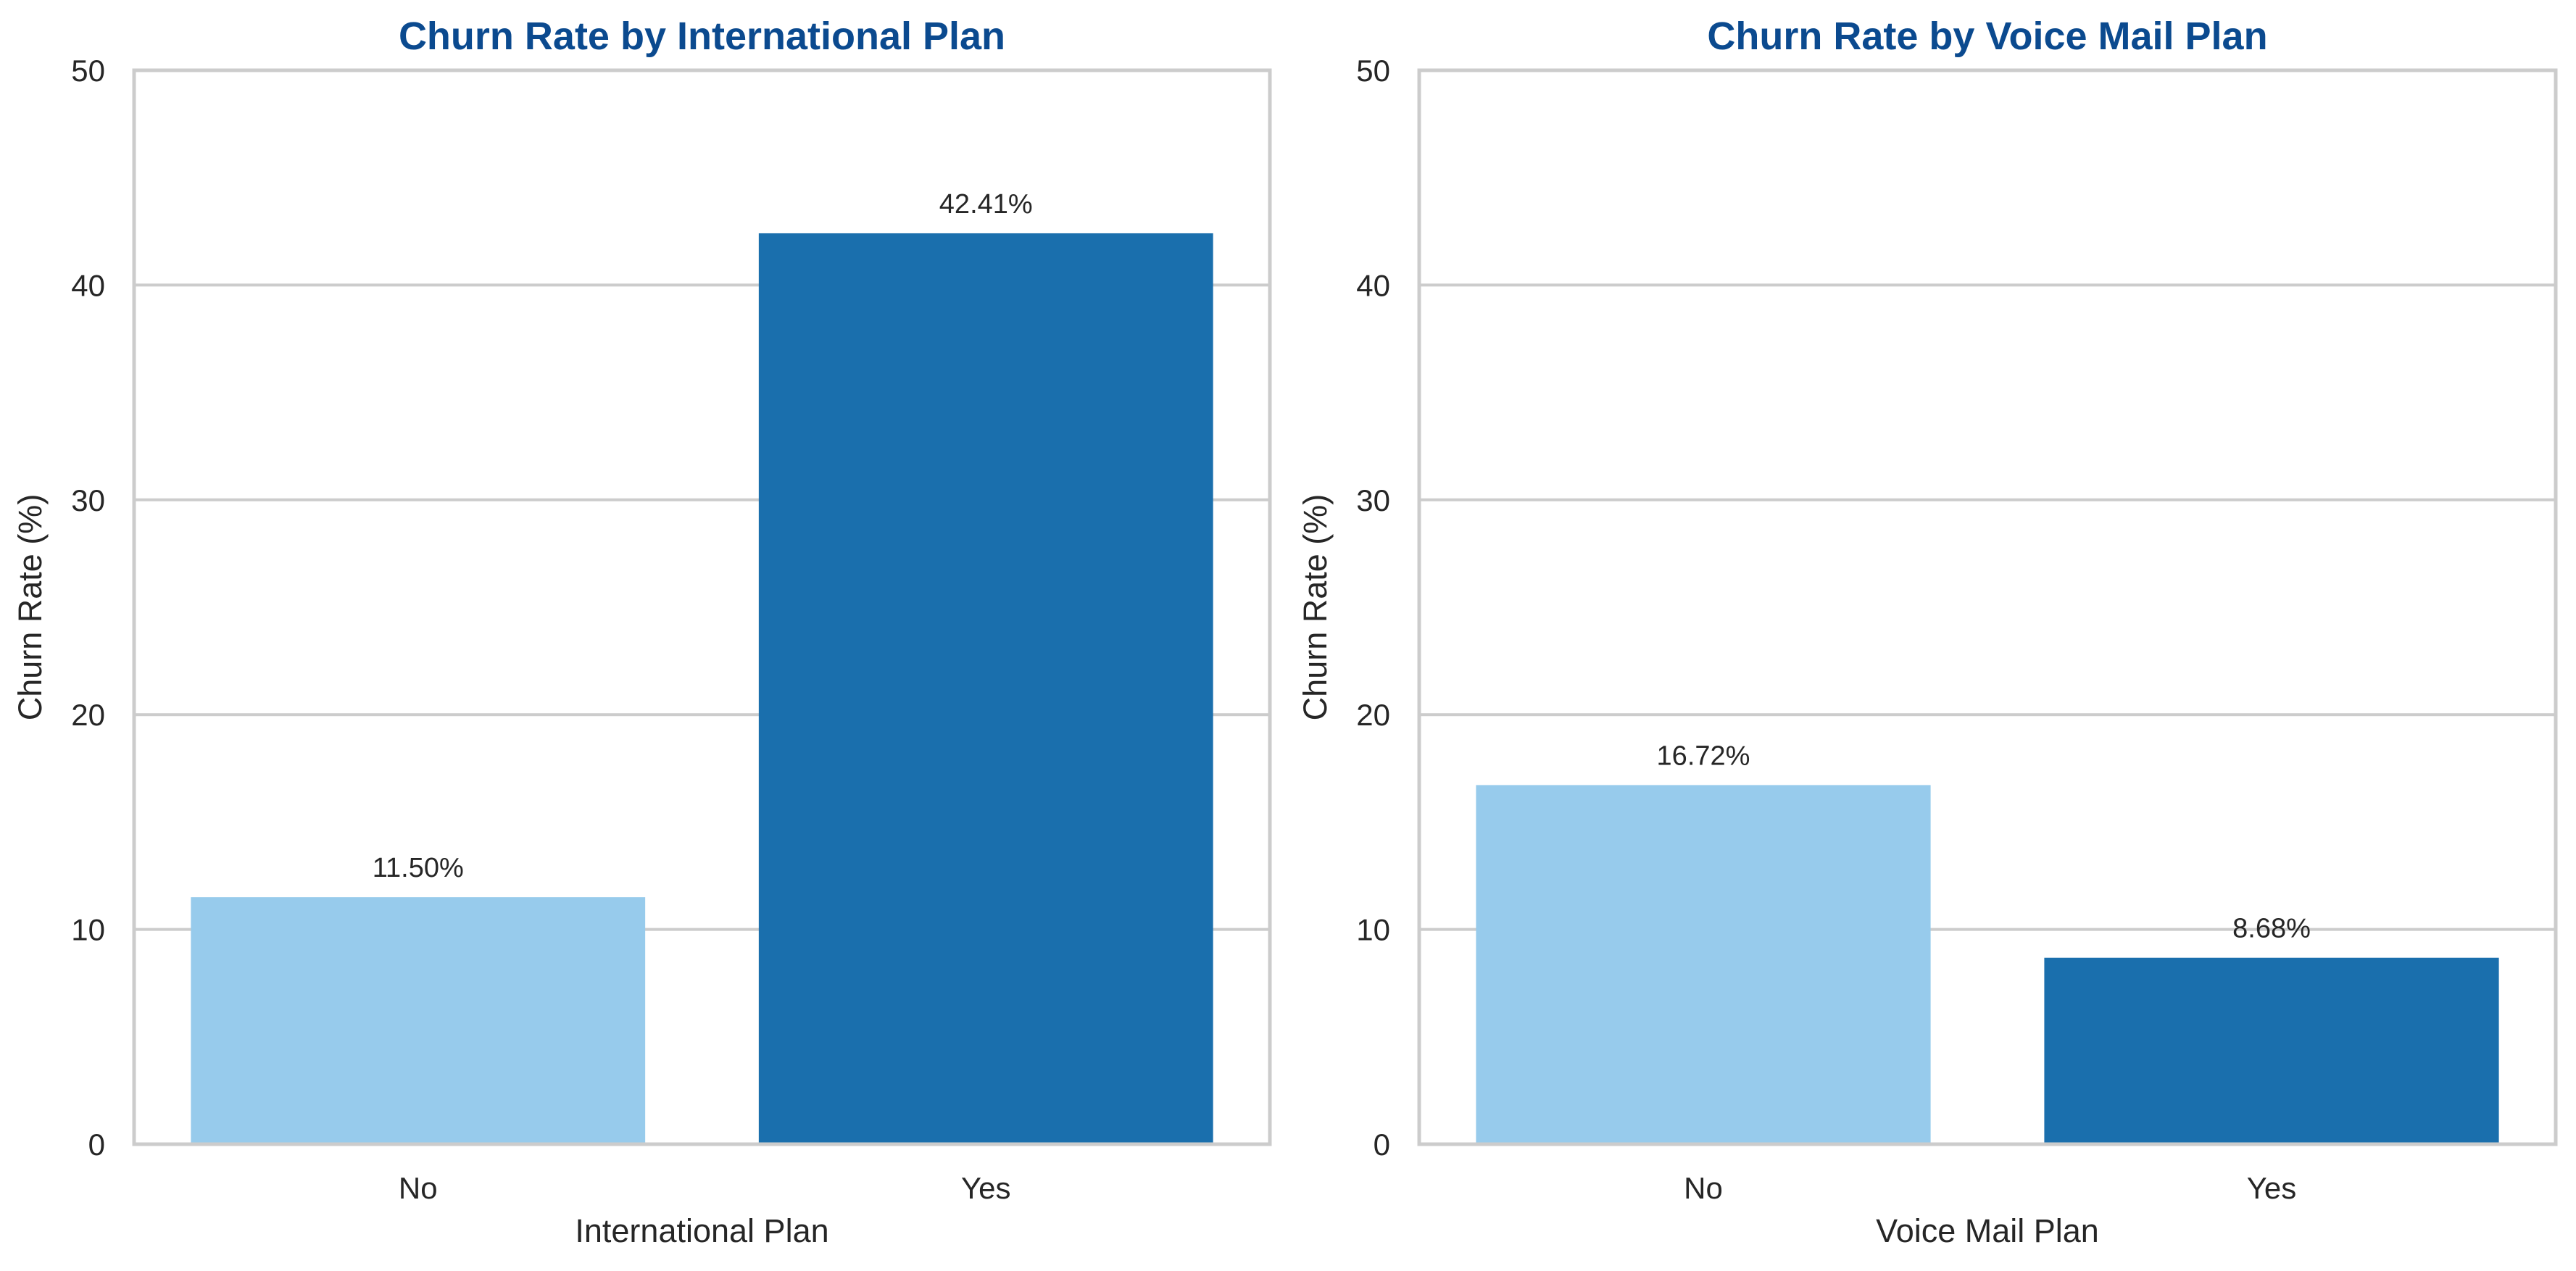  Describe the element at coordinates (1703, 756) in the screenshot. I see `bar-value-label: 16.72%` at that location.